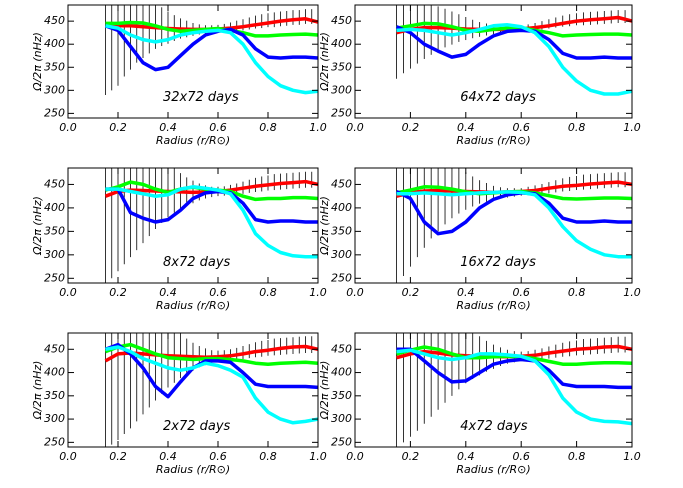 The width and height of the screenshot is (683, 488). Describe the element at coordinates (498, 262) in the screenshot. I see `annotation: 16x72 days` at that location.